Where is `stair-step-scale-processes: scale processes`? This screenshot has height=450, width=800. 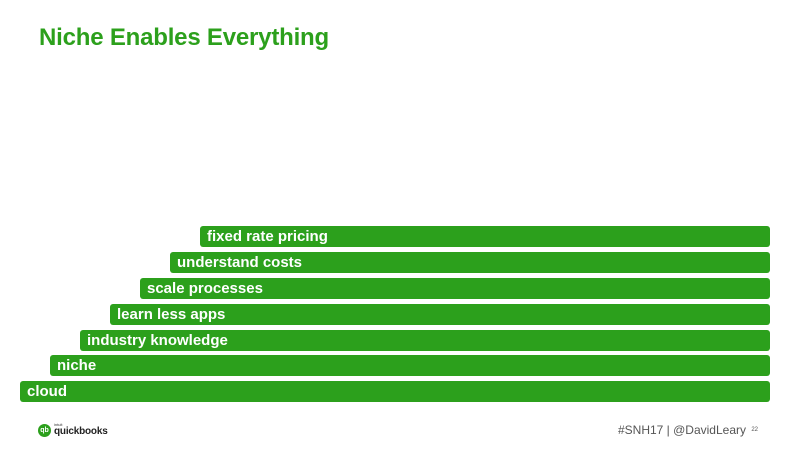
stair-step-scale-processes: scale processes is located at coordinates (455, 288).